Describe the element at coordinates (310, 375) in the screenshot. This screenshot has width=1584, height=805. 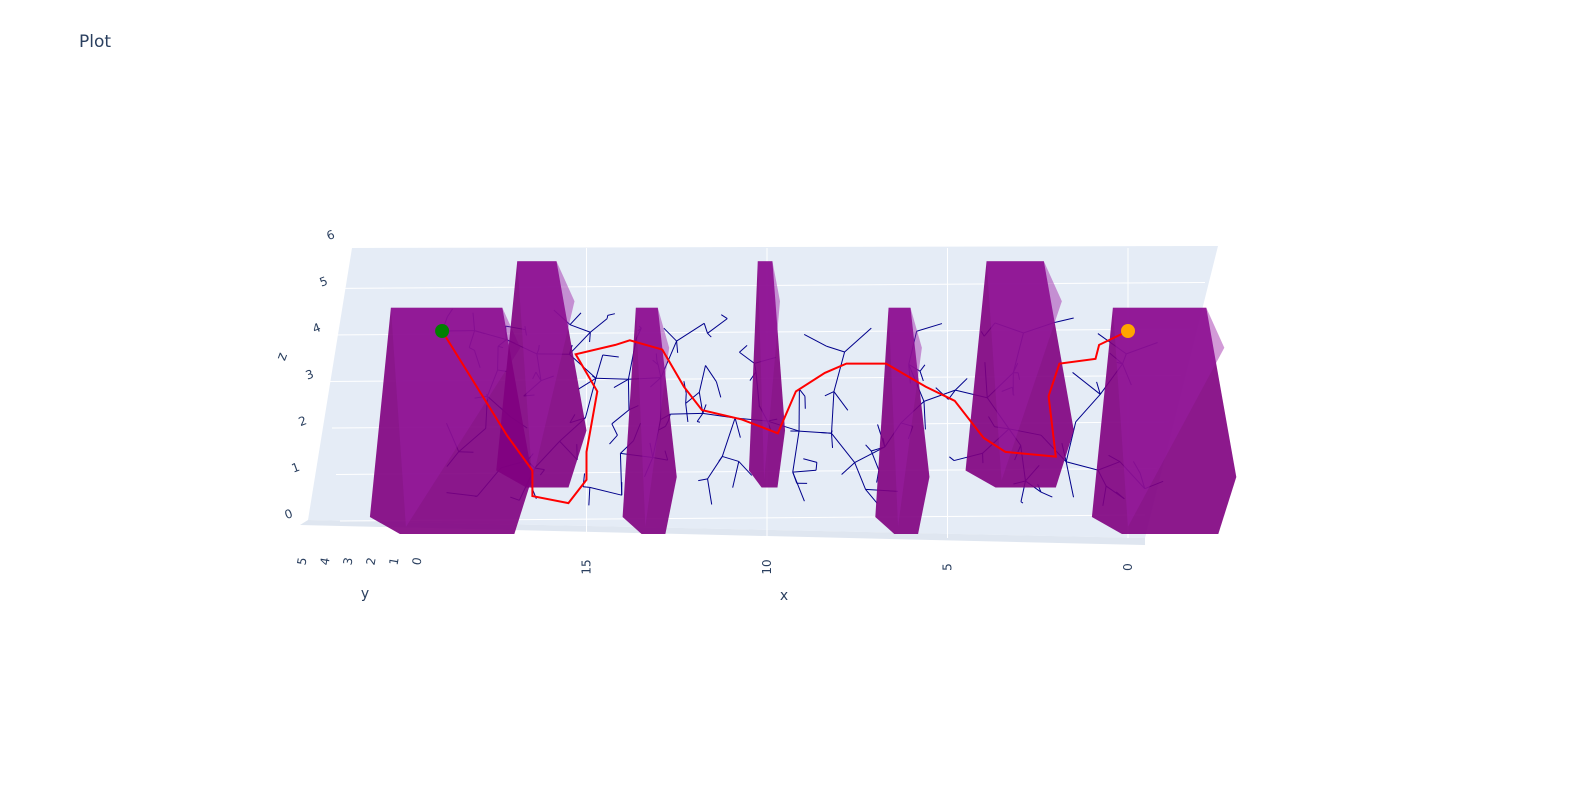
I see `z-tick-label: 3` at that location.